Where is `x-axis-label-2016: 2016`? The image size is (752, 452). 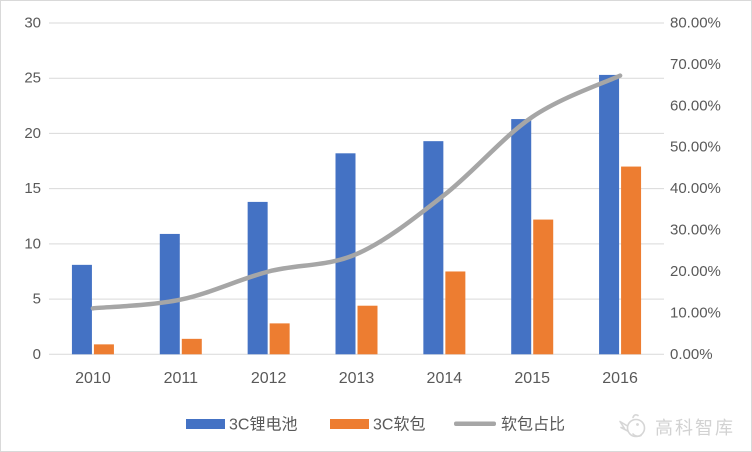
x-axis-label-2016: 2016 is located at coordinates (620, 378).